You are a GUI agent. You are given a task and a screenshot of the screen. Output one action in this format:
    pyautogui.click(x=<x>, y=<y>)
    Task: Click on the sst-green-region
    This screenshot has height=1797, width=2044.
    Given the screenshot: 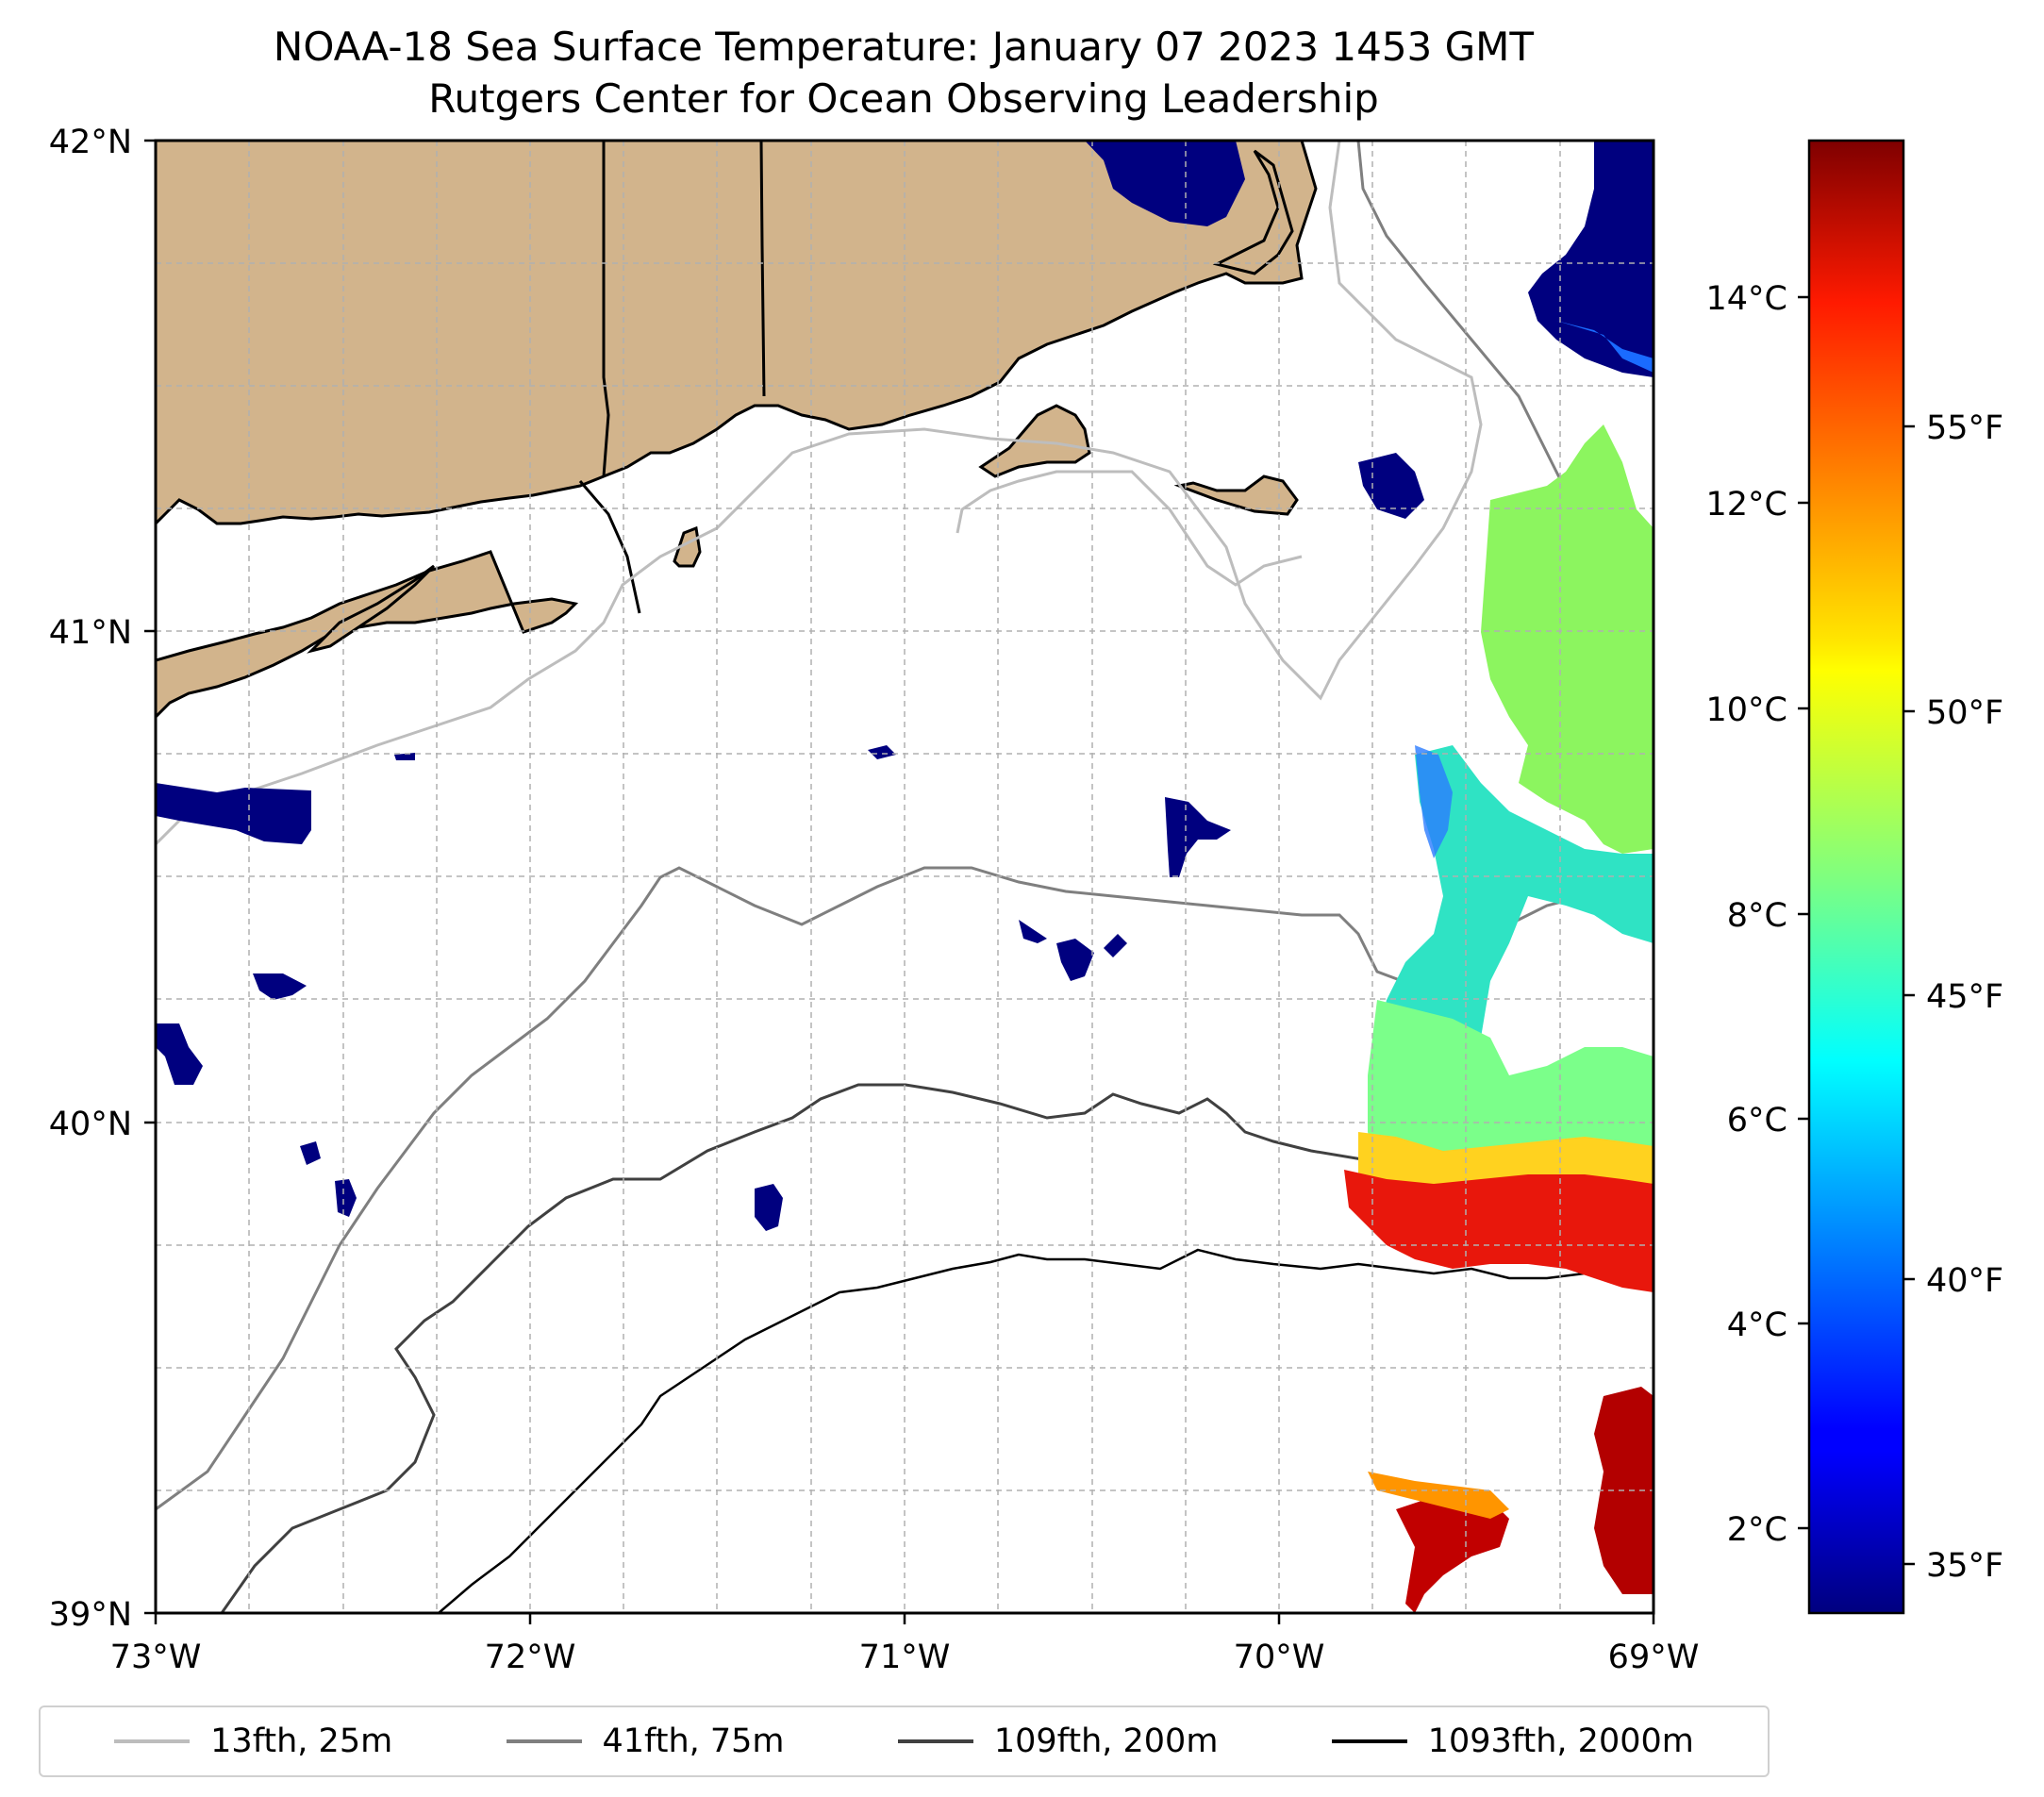 What is the action you would take?
    pyautogui.click(x=1567, y=639)
    